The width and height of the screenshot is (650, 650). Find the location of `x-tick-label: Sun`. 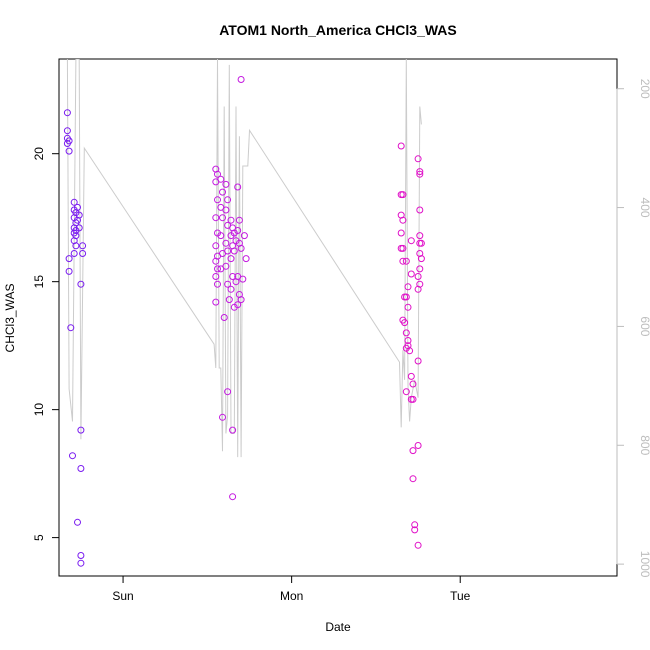

x-tick-label: Sun is located at coordinates (122, 596).